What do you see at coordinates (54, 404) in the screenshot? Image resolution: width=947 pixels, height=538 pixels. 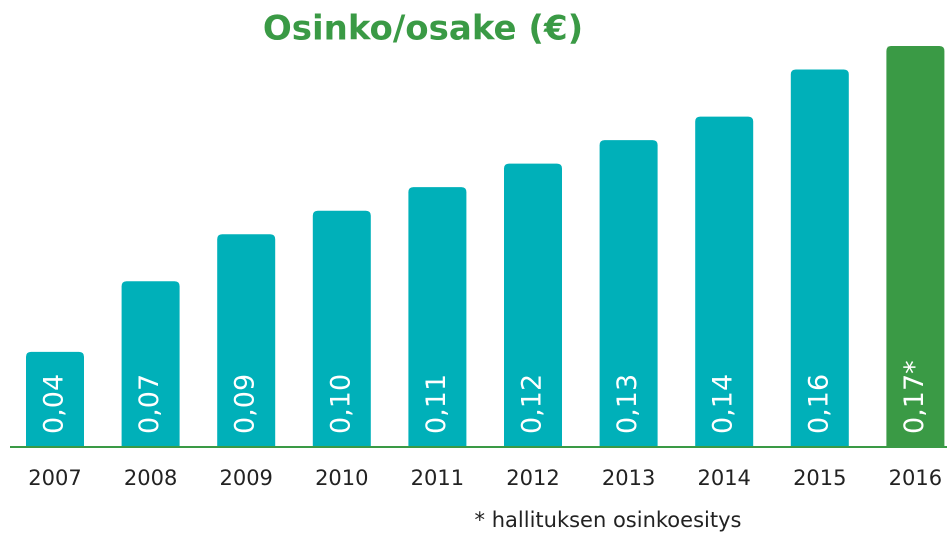 I see `value-label: 0,04` at bounding box center [54, 404].